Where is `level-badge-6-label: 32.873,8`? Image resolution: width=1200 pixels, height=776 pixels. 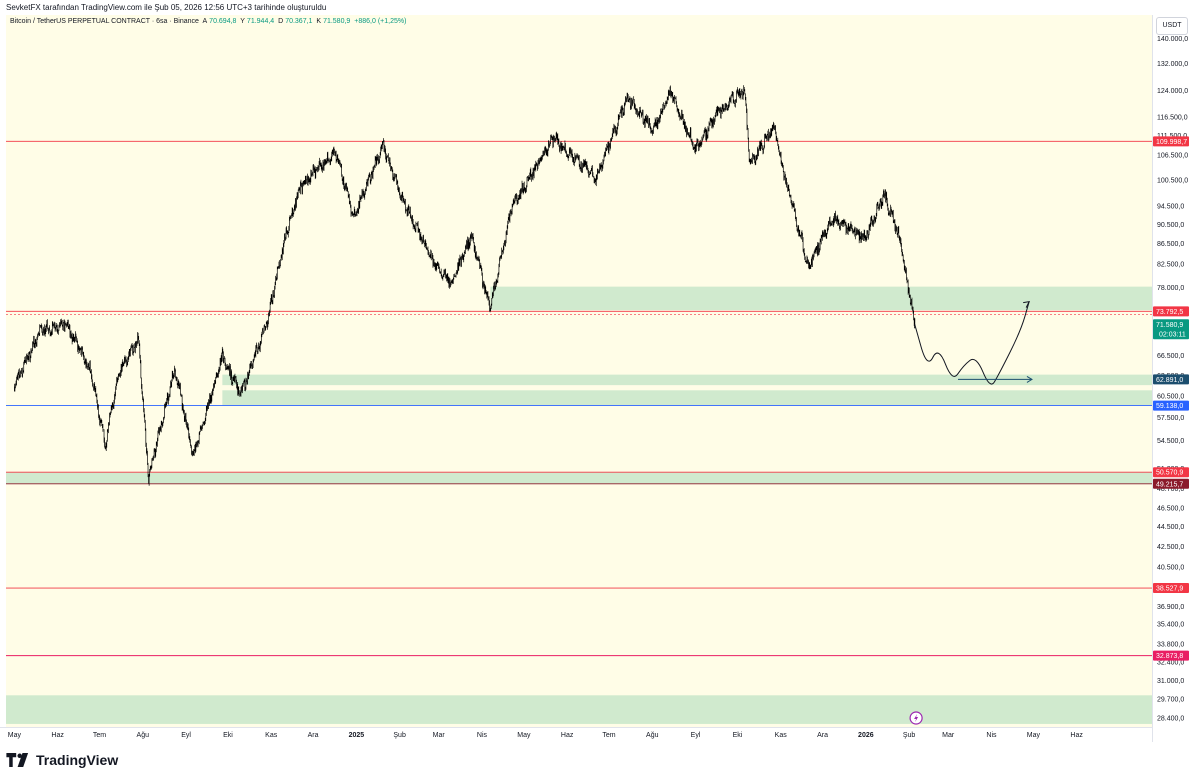
level-badge-6-label: 32.873,8 is located at coordinates (1169, 656).